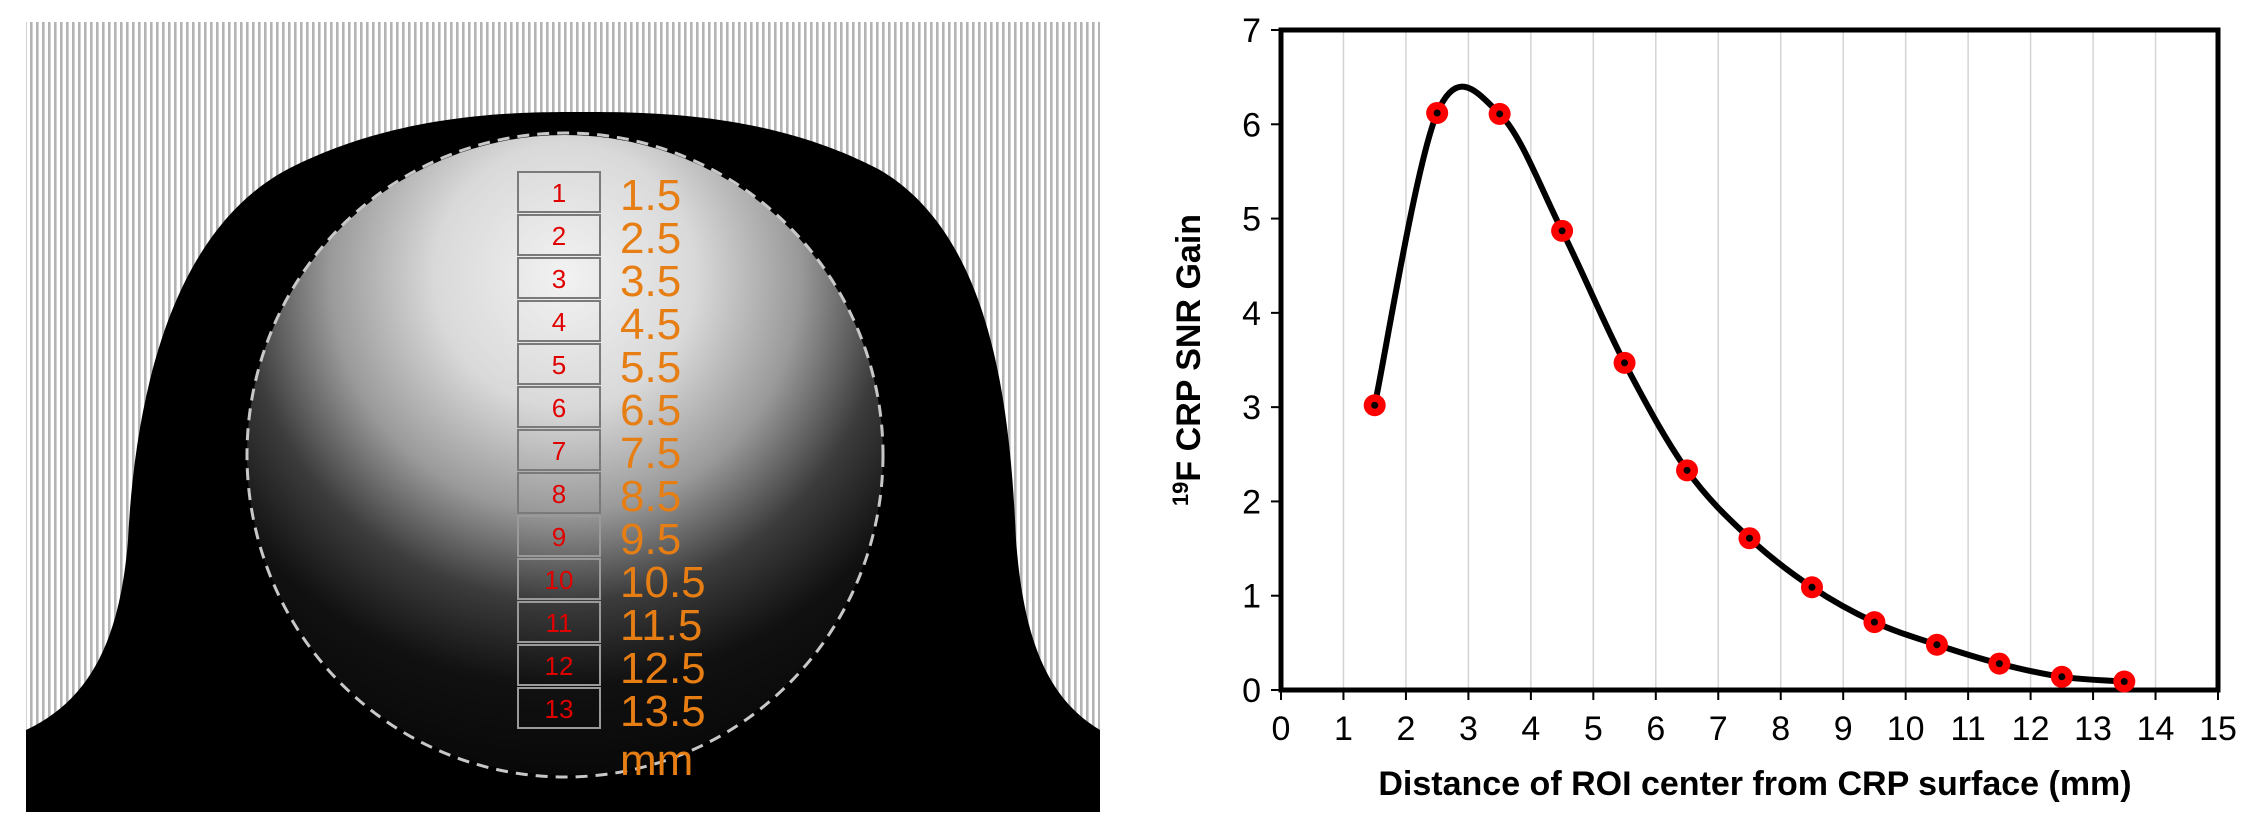 Image resolution: width=2242 pixels, height=840 pixels. Describe the element at coordinates (1655, 729) in the screenshot. I see `x-tick-label: 6` at that location.